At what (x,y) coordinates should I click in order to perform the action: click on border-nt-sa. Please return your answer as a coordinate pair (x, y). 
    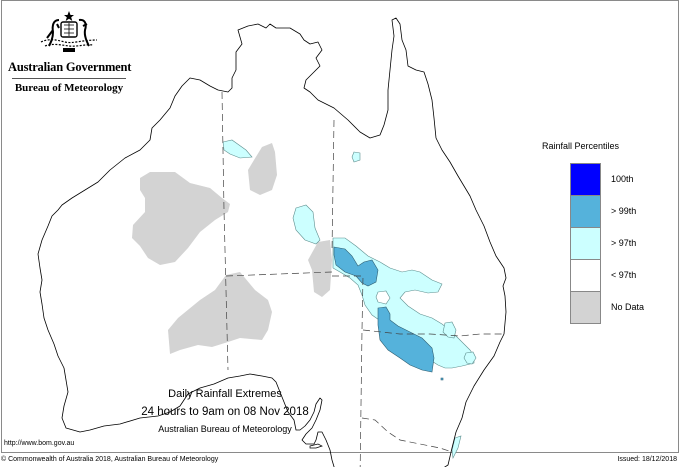
    Looking at the image, I should click on (279, 274).